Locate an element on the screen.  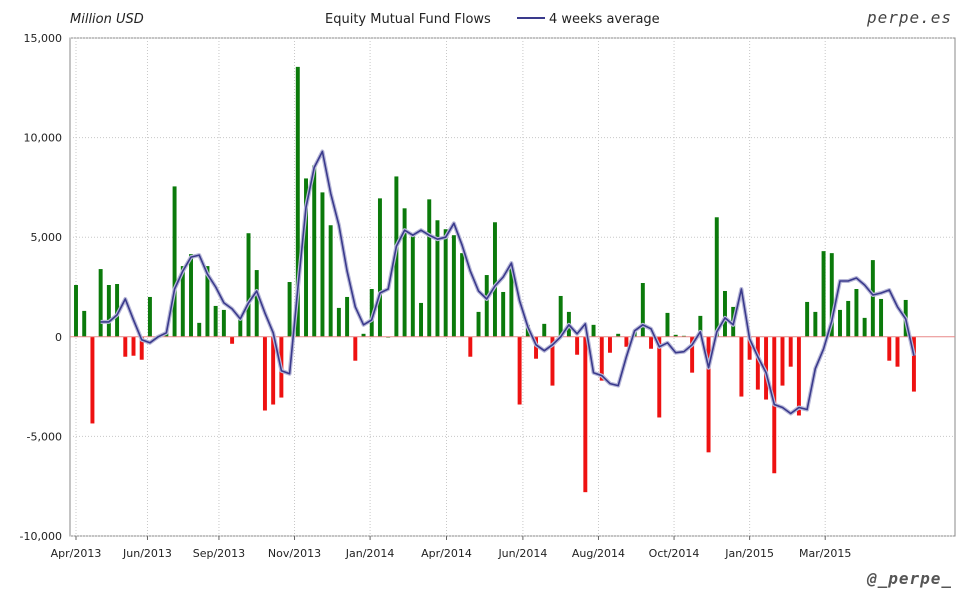
x-tick-label: Apr/2014 is located at coordinates (446, 553).